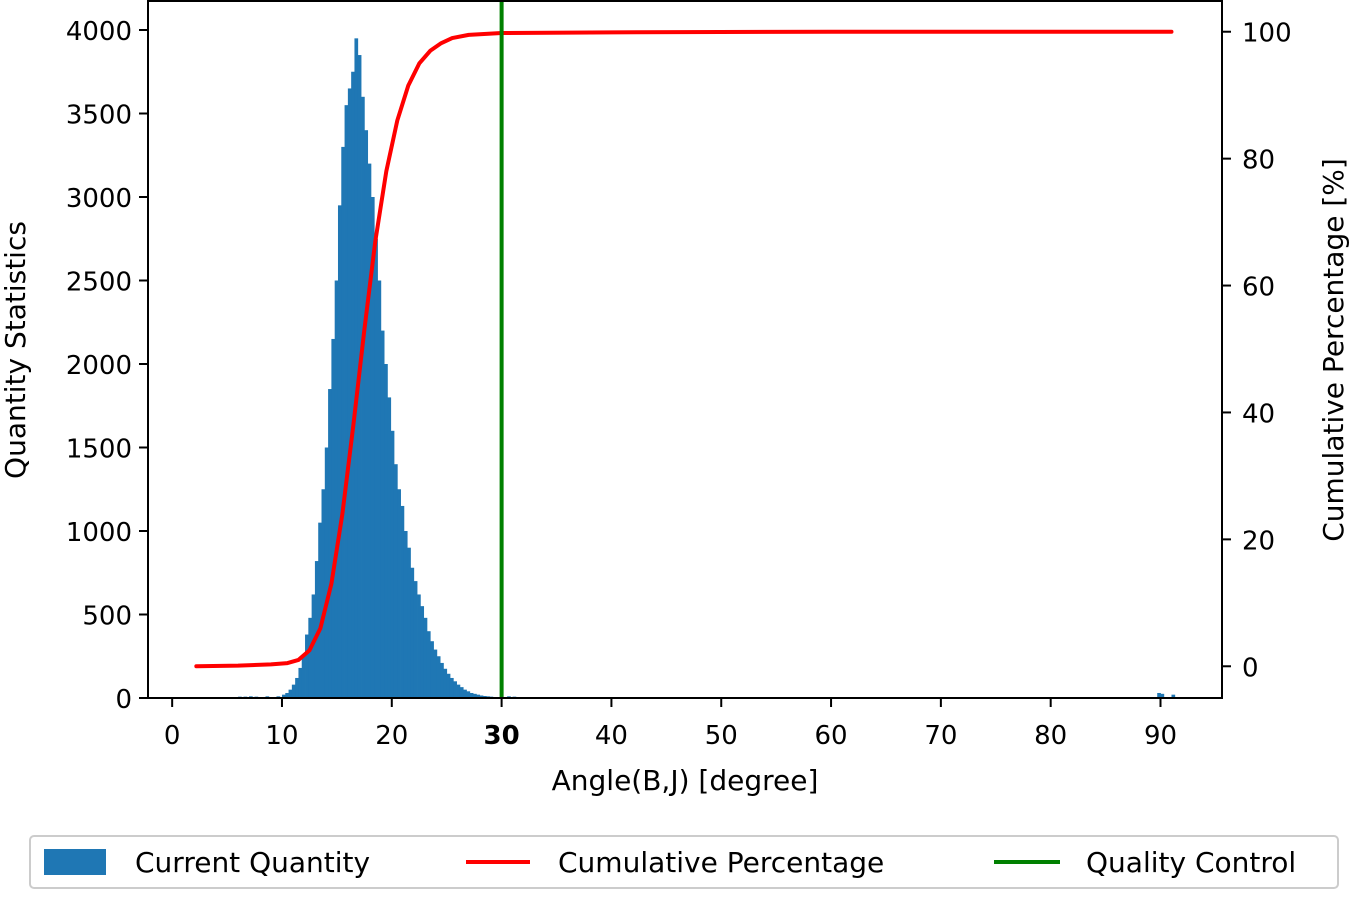 The height and width of the screenshot is (898, 1350). What do you see at coordinates (502, 736) in the screenshot?
I see `x-tick-label: 30` at bounding box center [502, 736].